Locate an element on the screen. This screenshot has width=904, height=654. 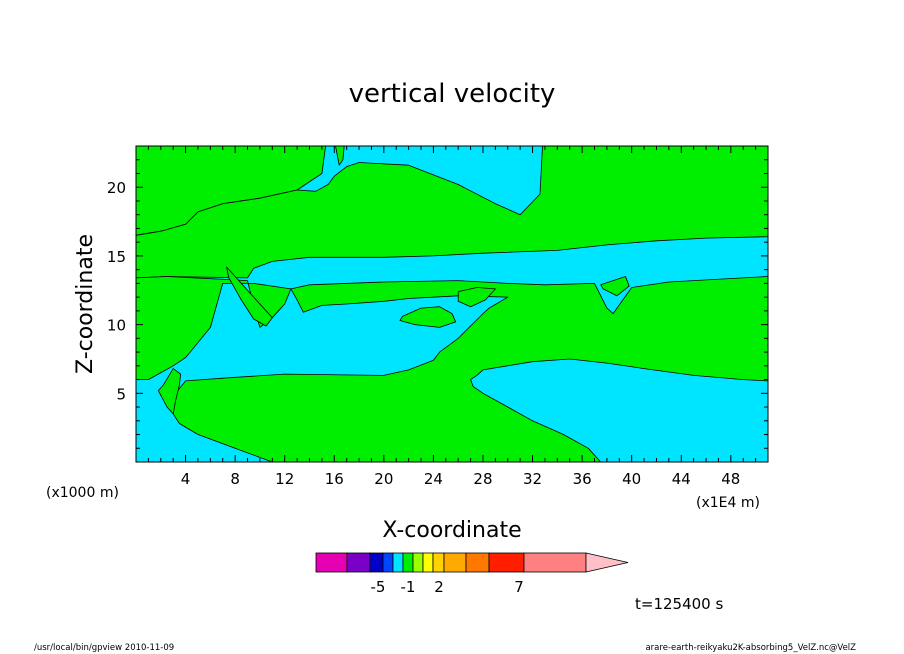
x-tick-label: 16 is located at coordinates (334, 479).